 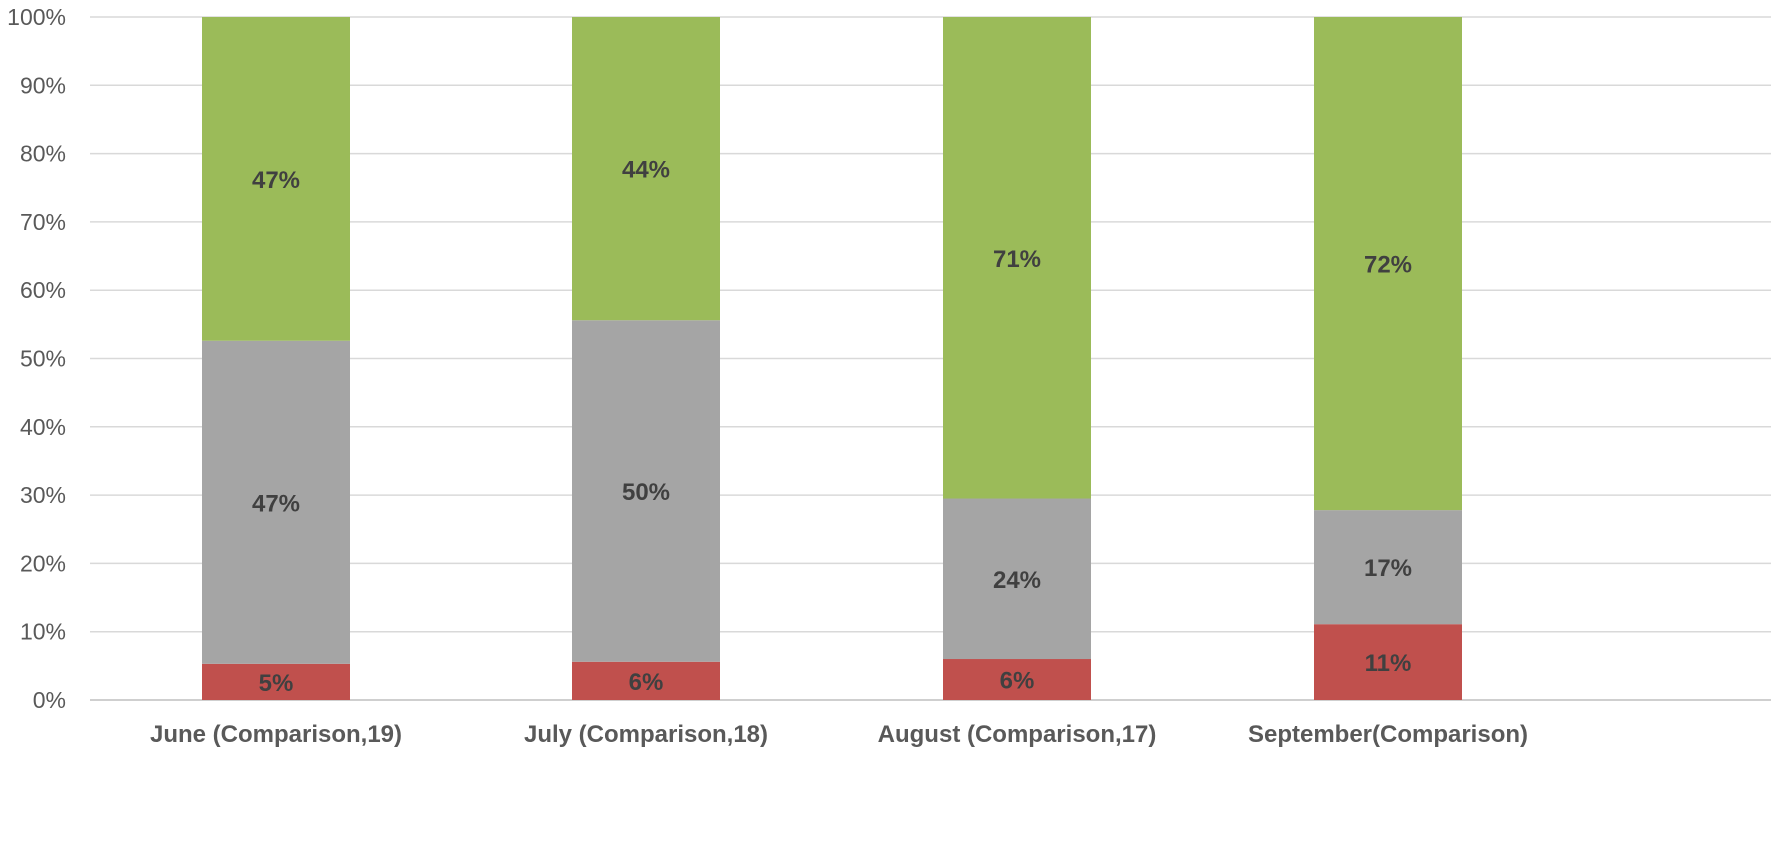 What do you see at coordinates (43, 290) in the screenshot?
I see `y-tick-label: 60%` at bounding box center [43, 290].